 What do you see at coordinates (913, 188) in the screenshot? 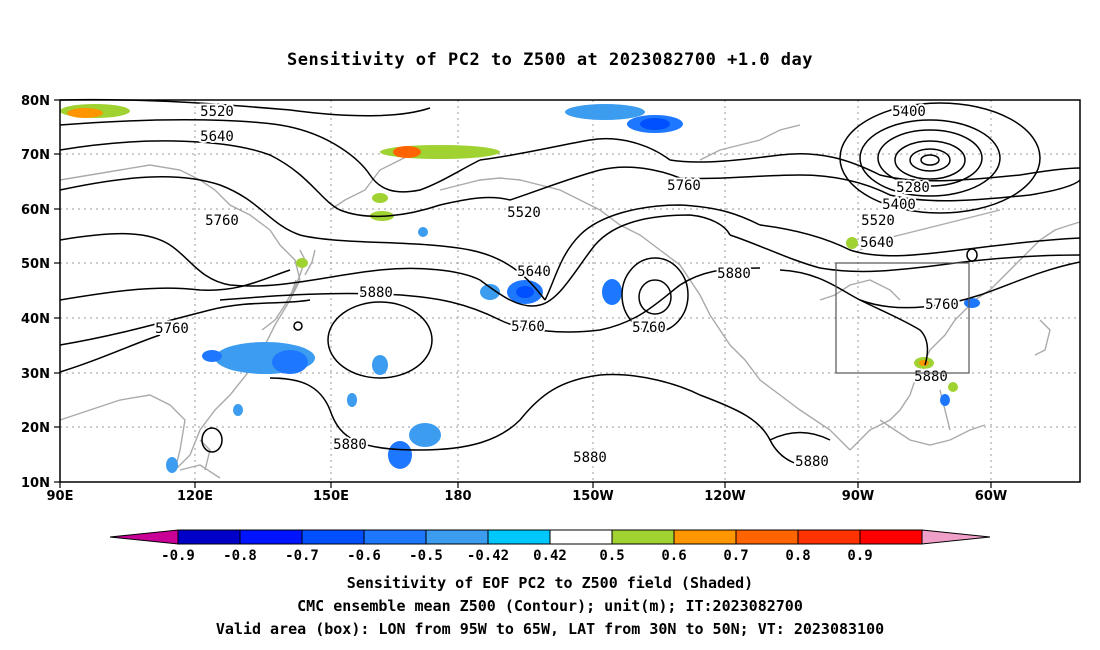
I see `contour-label: 5280` at bounding box center [913, 188].